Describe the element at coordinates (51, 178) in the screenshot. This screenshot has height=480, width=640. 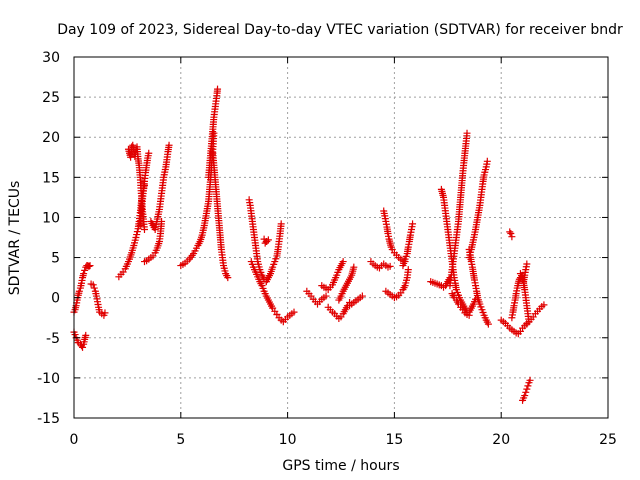
I see `y-tick-label: 15` at that location.